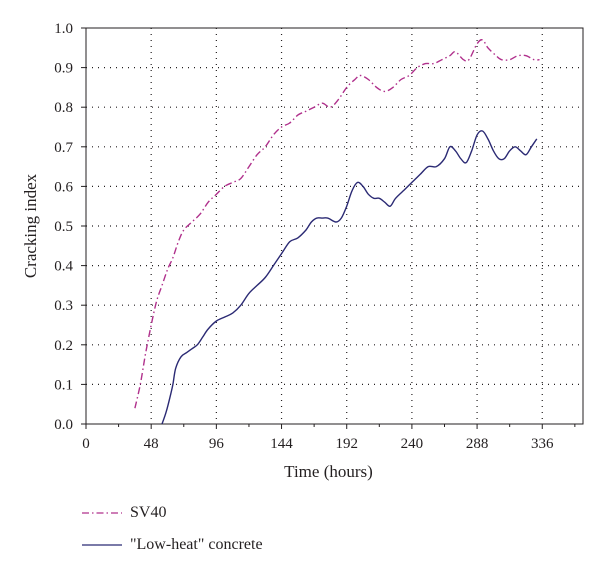  Describe the element at coordinates (412, 444) in the screenshot. I see `x-tick-label: 240` at that location.